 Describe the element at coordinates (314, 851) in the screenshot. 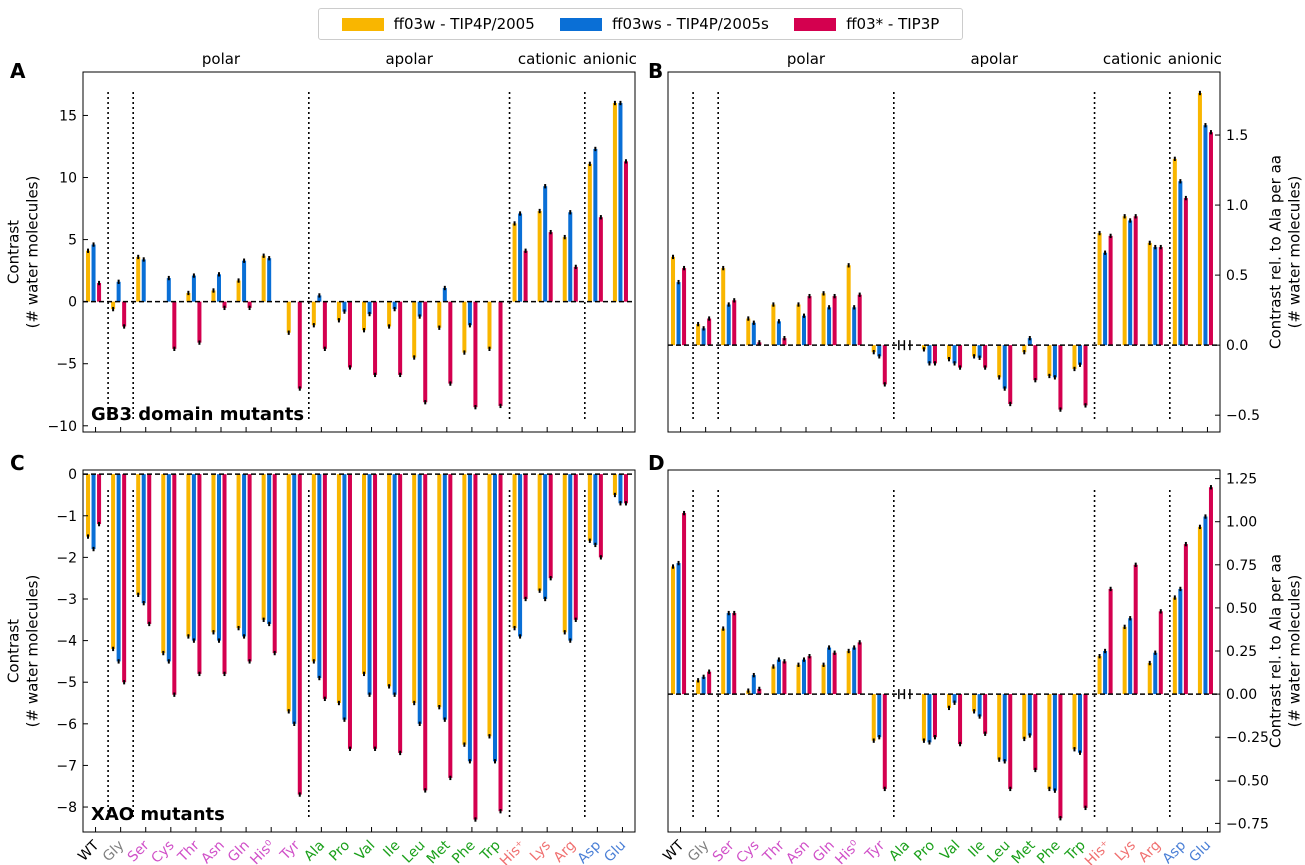

I see `category-label-c-9: Ala` at that location.